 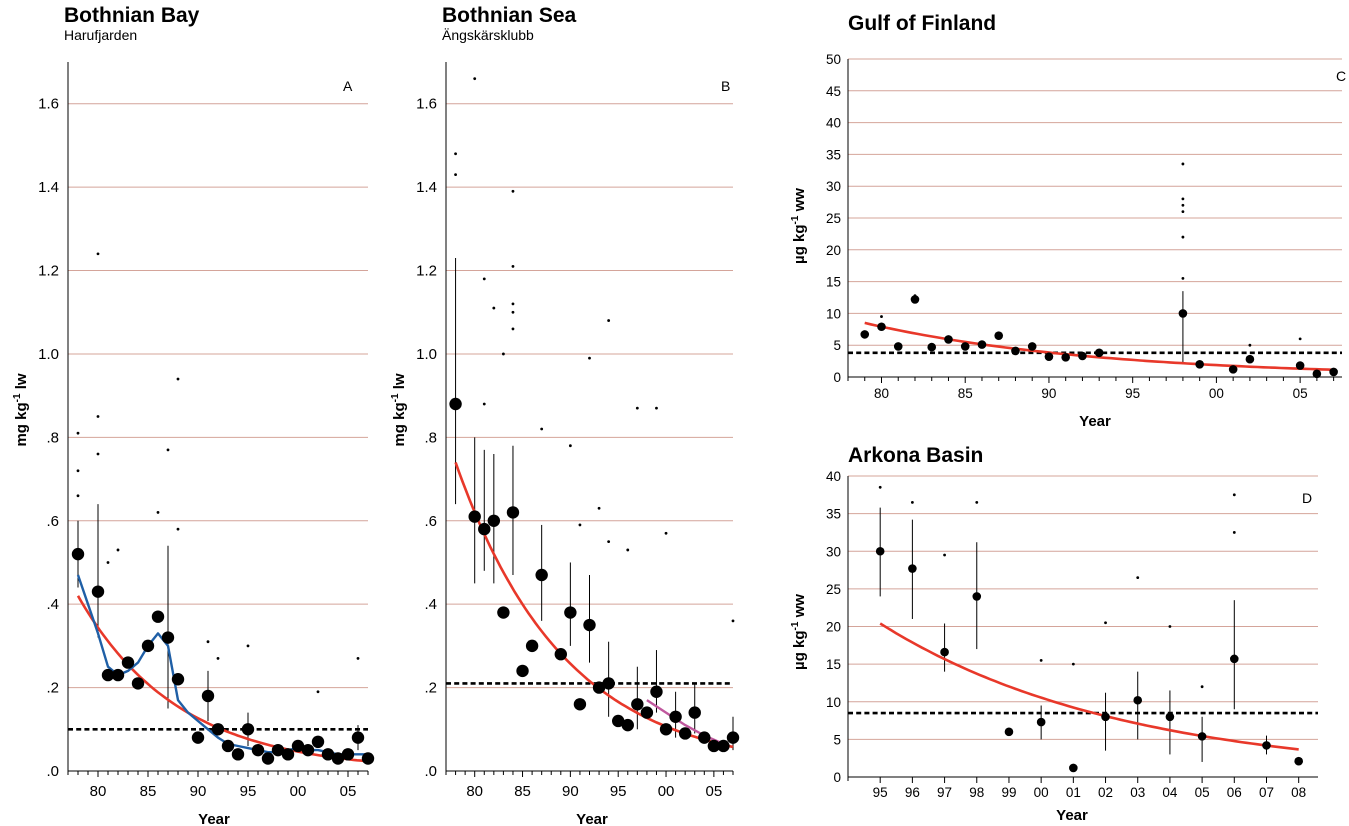 I want to click on ytick-label: 30, so click(x=833, y=551).